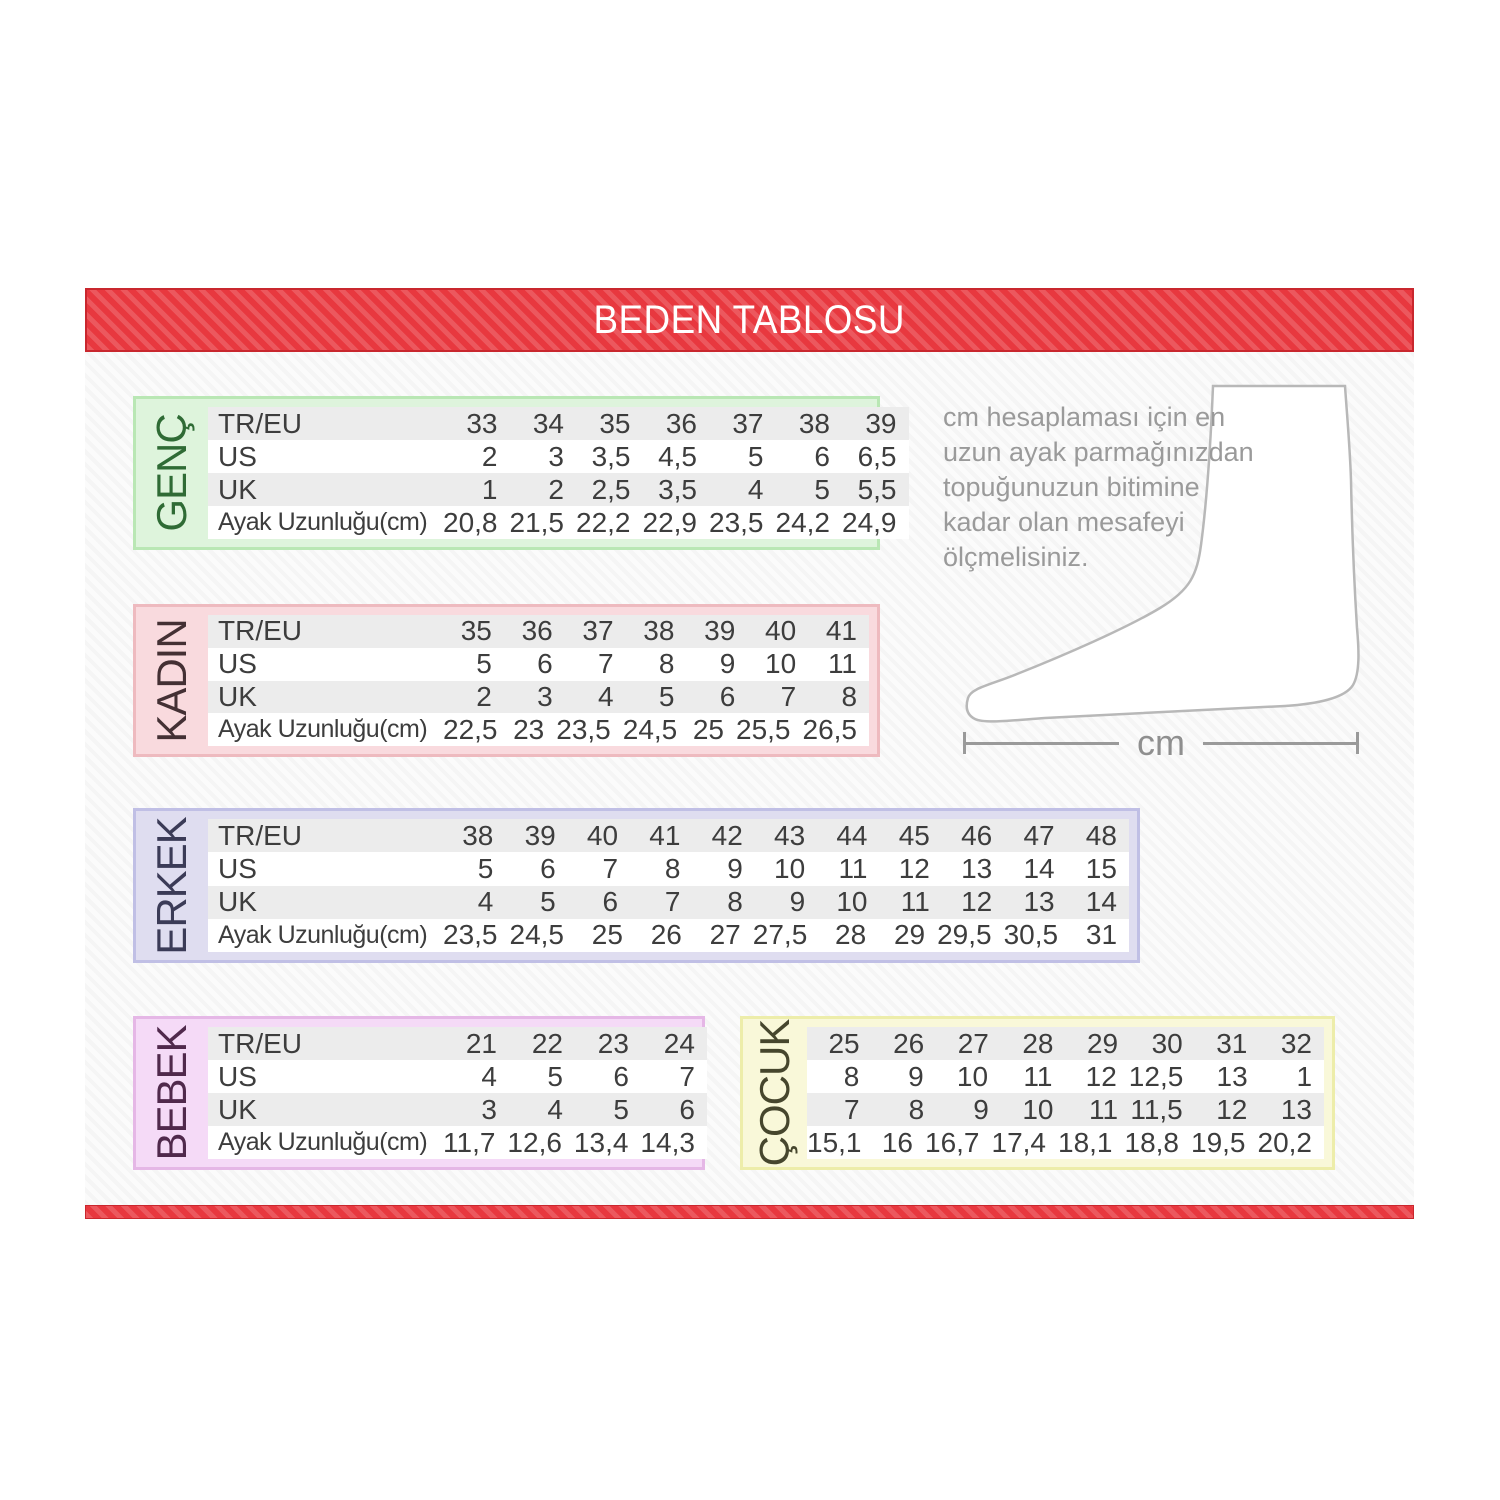 The height and width of the screenshot is (1500, 1500). What do you see at coordinates (171, 473) in the screenshot?
I see `size-table-genc-label: GENÇ` at bounding box center [171, 473].